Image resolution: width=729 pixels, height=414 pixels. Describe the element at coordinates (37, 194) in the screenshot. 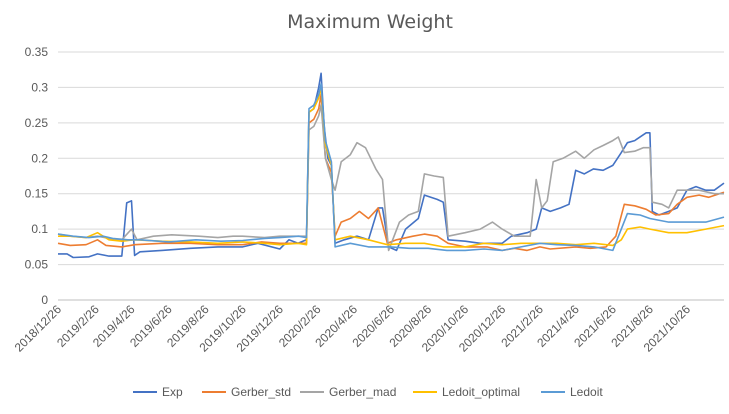

I see `y-tick-label: 0.15` at that location.